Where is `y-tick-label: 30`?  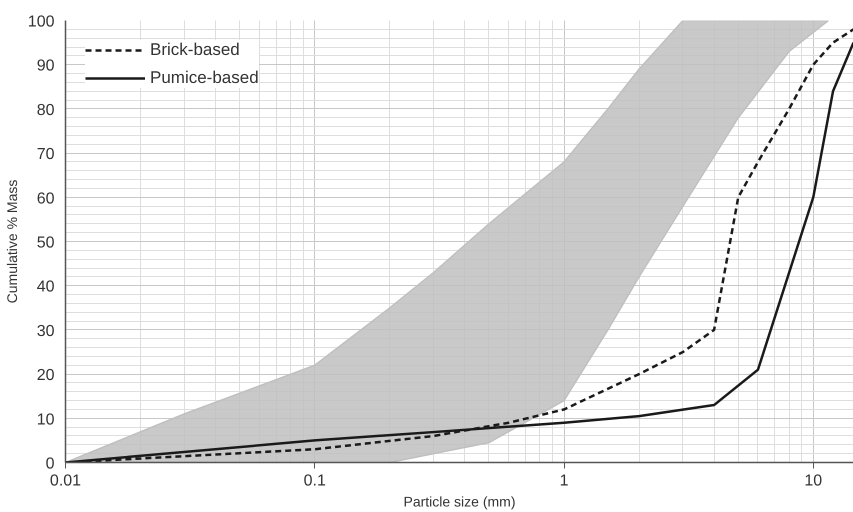
y-tick-label: 30 is located at coordinates (45, 331).